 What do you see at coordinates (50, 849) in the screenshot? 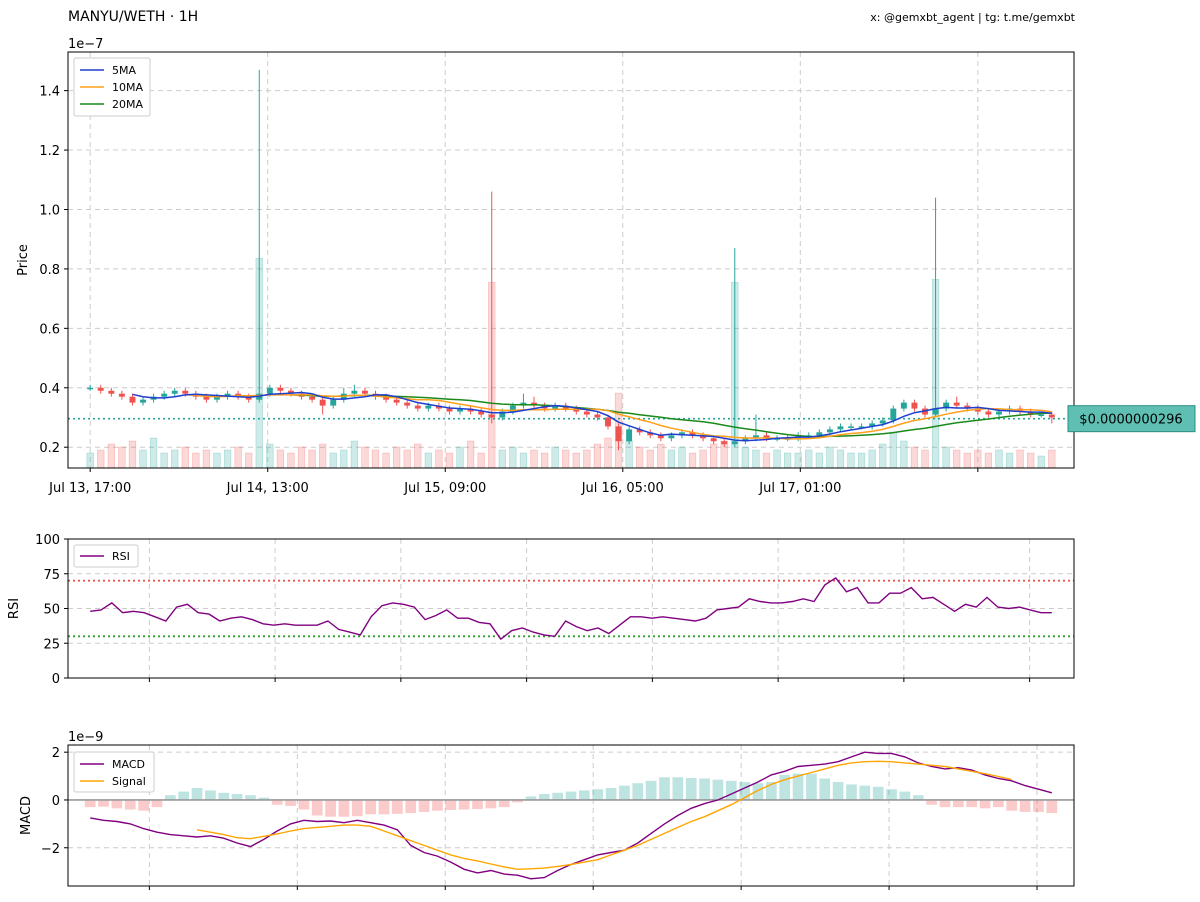
I see `macd-ytick-label: −2` at bounding box center [50, 849].